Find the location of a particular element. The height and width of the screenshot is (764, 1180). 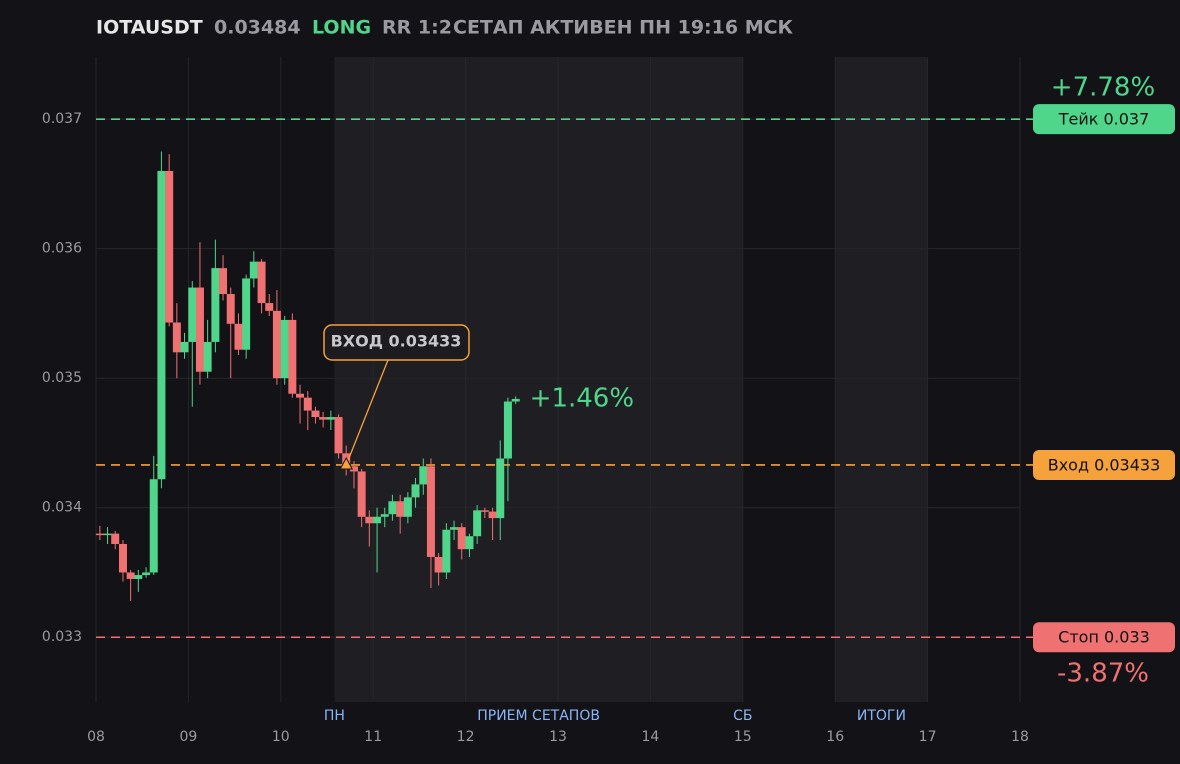

y-tick-label: 0.036 is located at coordinates (62, 249).